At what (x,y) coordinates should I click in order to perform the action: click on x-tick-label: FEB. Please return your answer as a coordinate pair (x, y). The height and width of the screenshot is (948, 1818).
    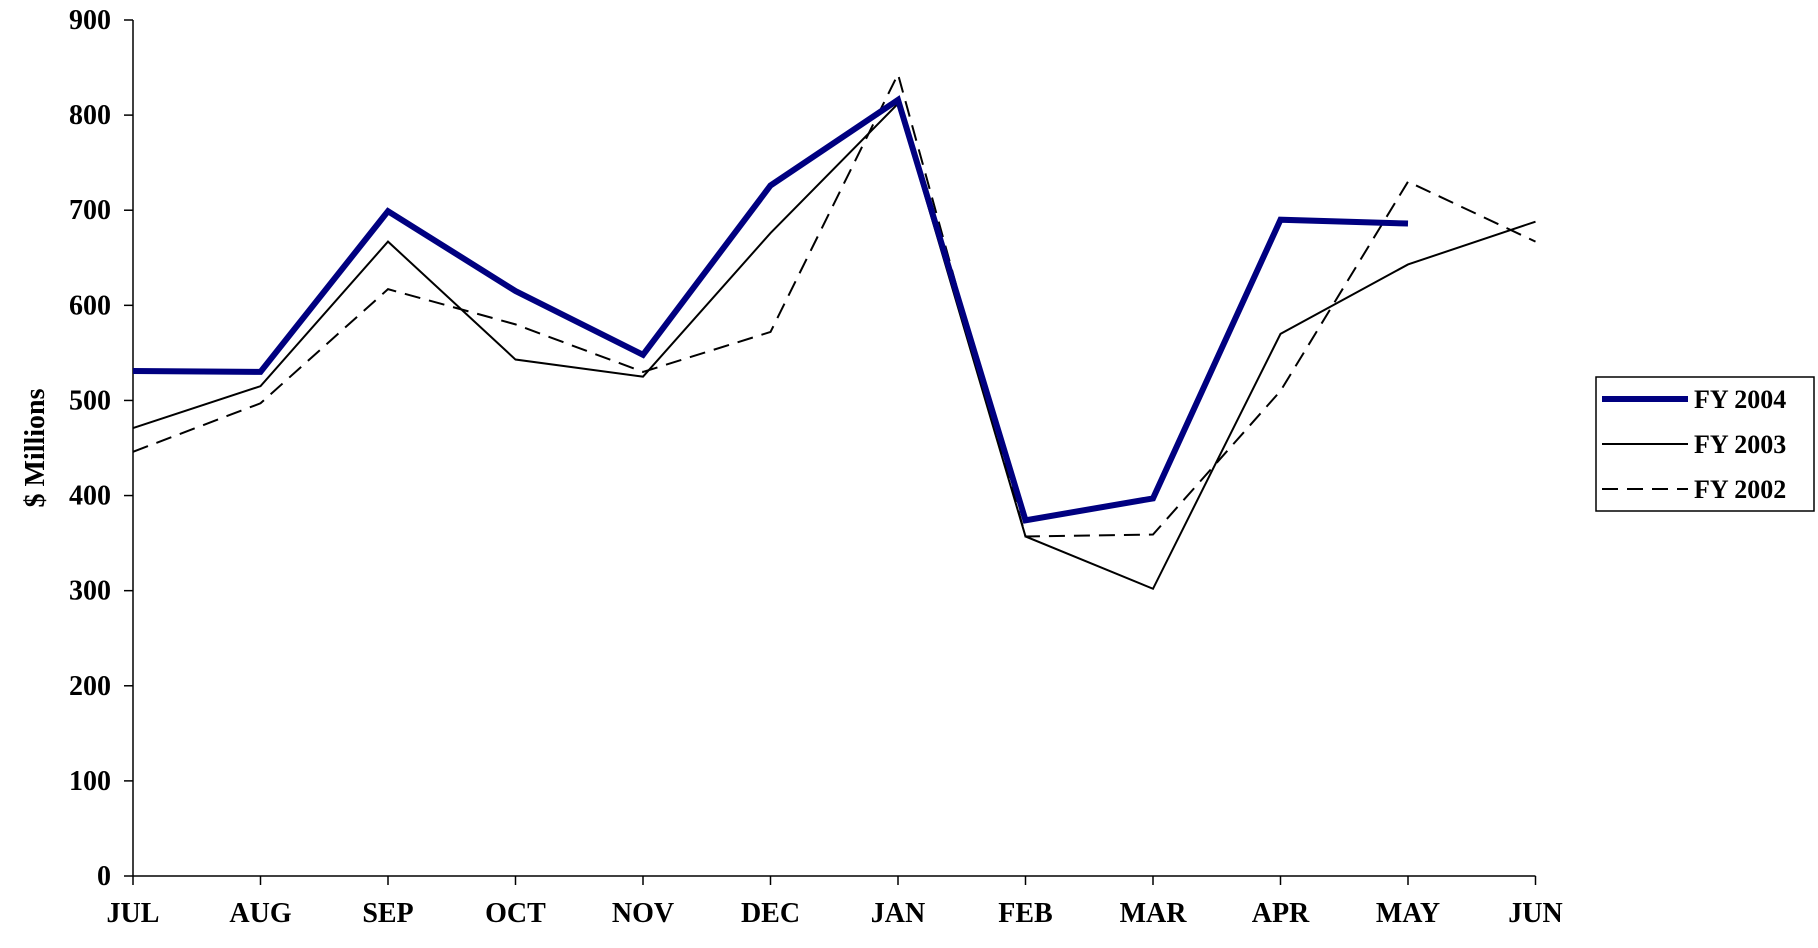
    Looking at the image, I should click on (1025, 913).